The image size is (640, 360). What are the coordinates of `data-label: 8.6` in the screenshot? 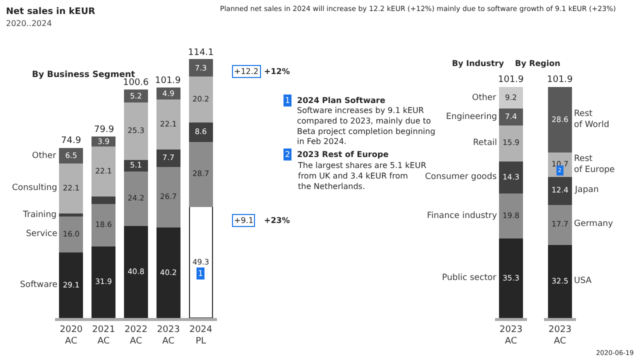 It's located at (200, 131).